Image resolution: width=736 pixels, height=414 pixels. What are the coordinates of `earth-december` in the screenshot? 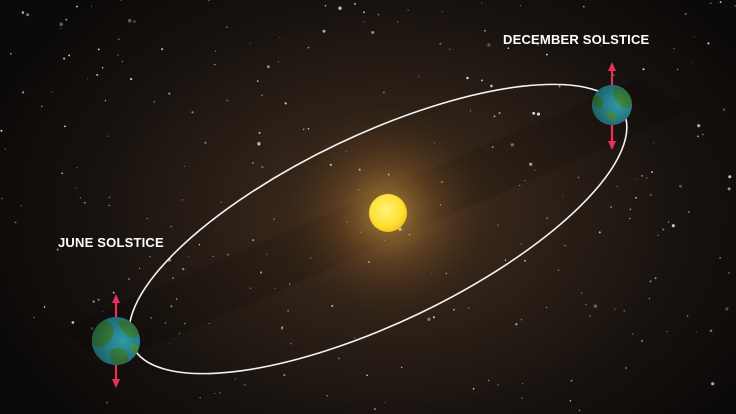 It's located at (612, 106).